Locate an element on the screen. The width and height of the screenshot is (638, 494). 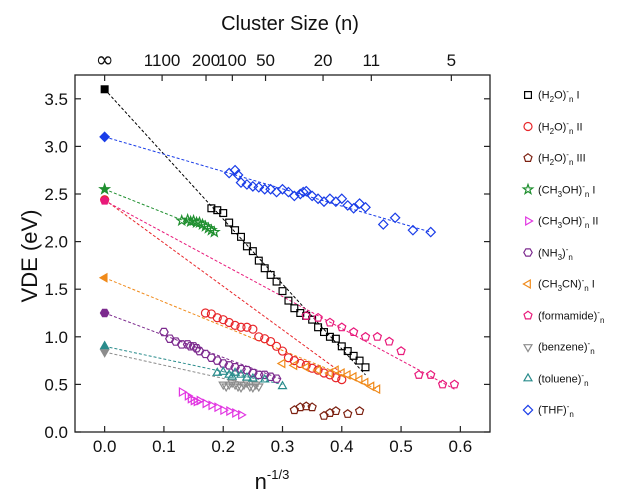
top-tick-label: 50 is located at coordinates (265, 60).